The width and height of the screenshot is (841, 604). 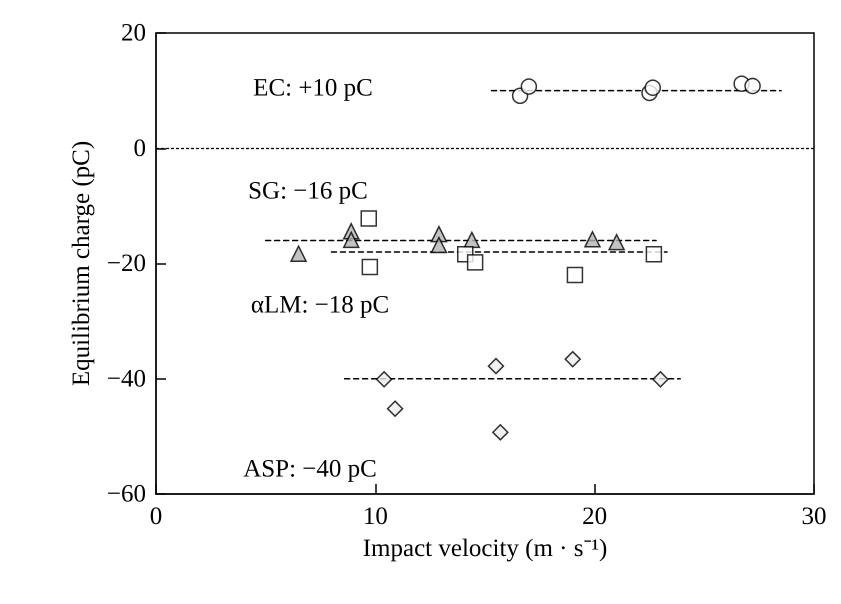 I want to click on annotation: EC: +10 pC, so click(x=313, y=88).